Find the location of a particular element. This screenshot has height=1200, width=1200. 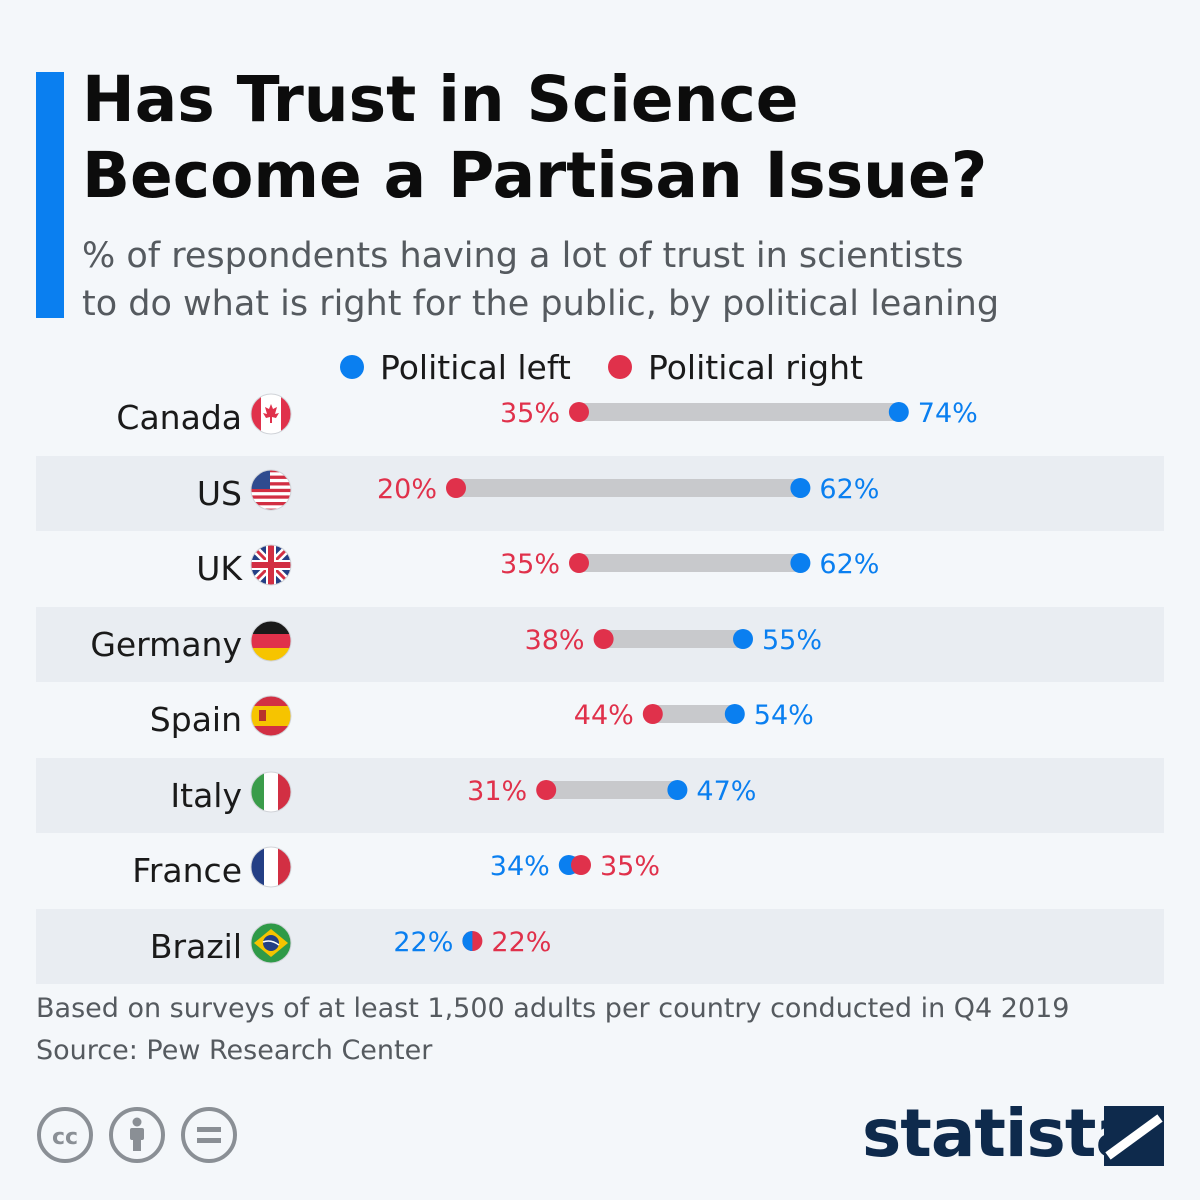

value-label-political-right: 22% is located at coordinates (521, 942).